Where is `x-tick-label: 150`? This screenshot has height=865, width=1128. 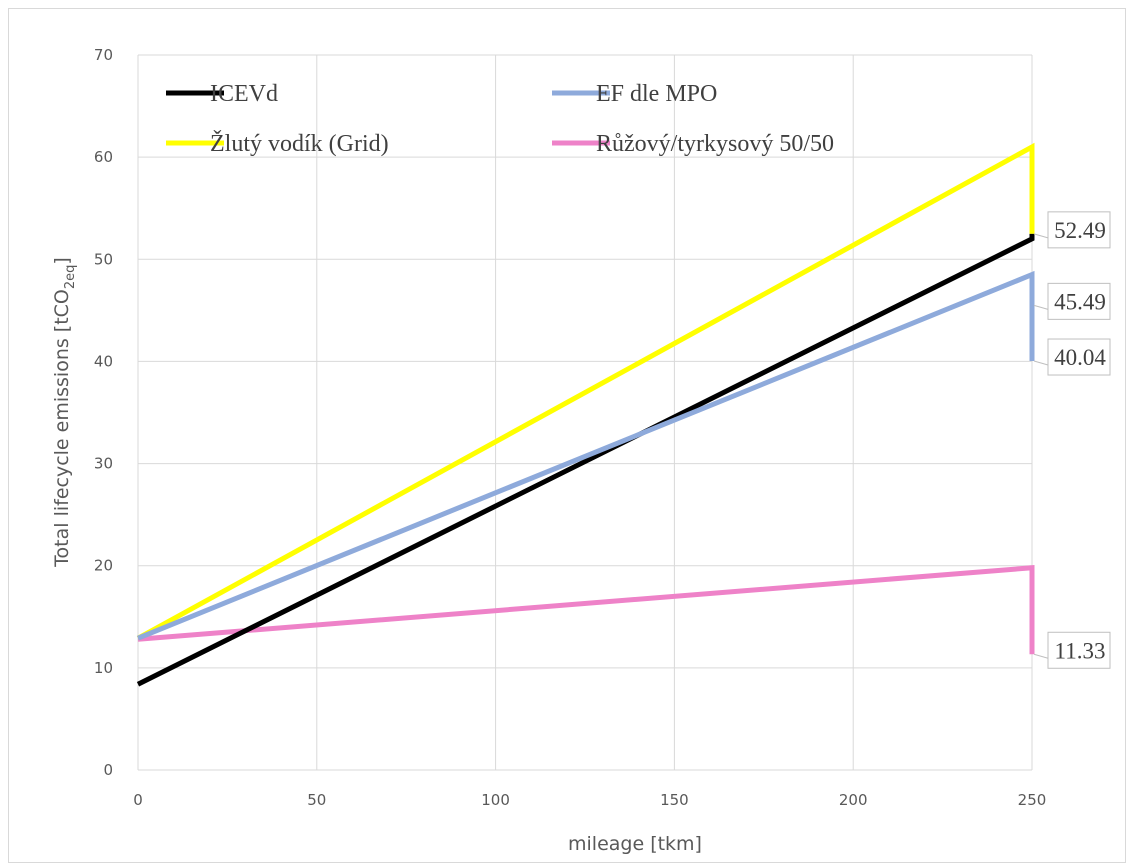
x-tick-label: 150 is located at coordinates (674, 800).